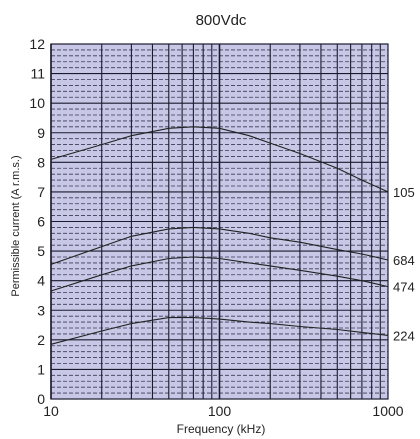  Describe the element at coordinates (221, 429) in the screenshot. I see `x-axis-label: Frequency (kHz)` at that location.